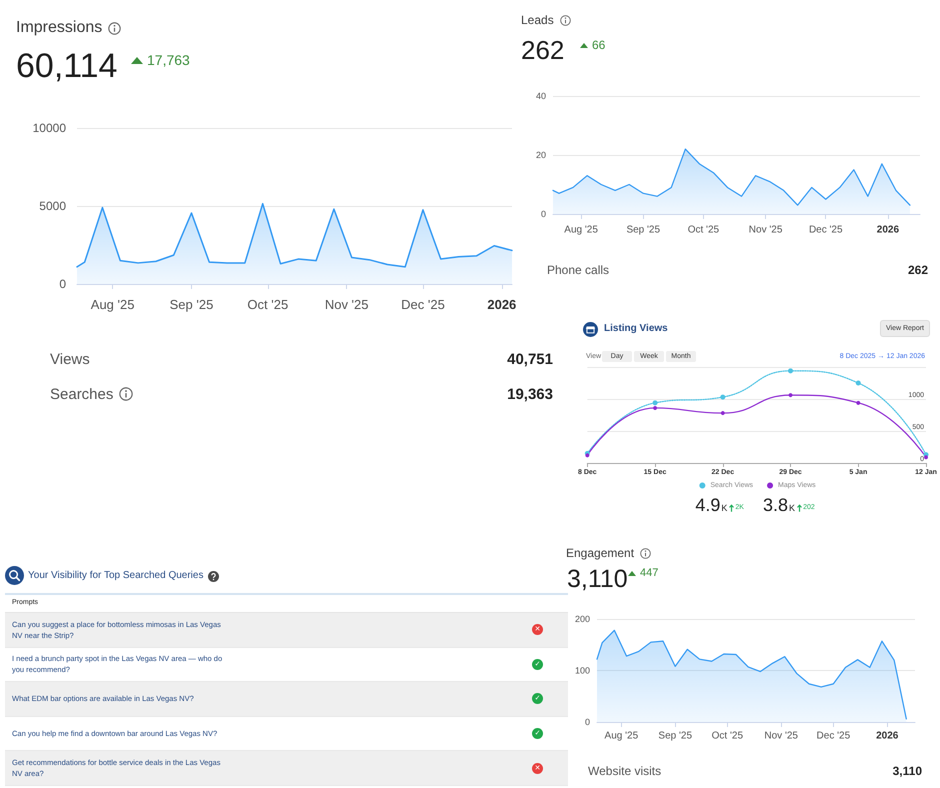 This screenshot has height=788, width=940. I want to click on chart-title: Leads, so click(537, 20).